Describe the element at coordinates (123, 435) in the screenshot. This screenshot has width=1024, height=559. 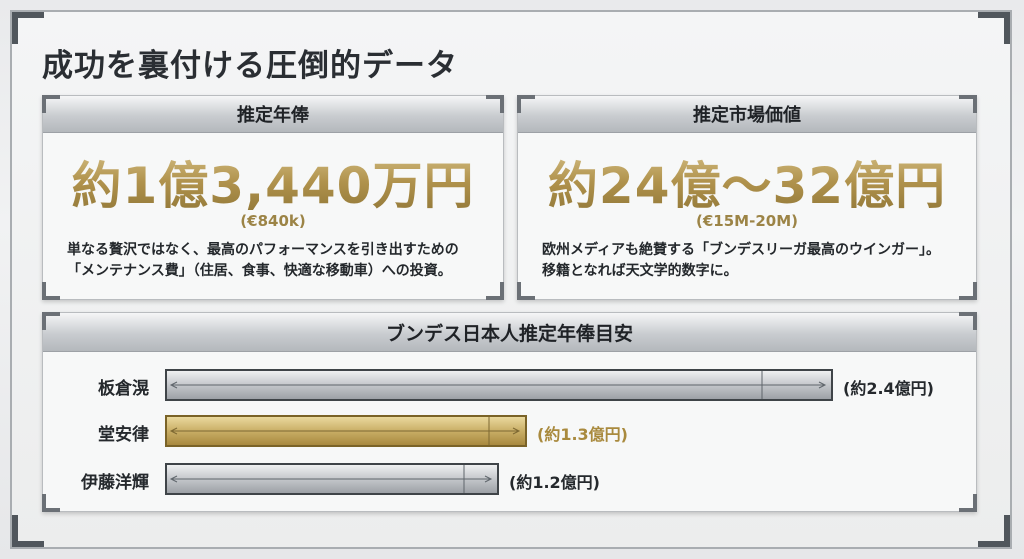
I see `bar-category-label: 堂安律` at that location.